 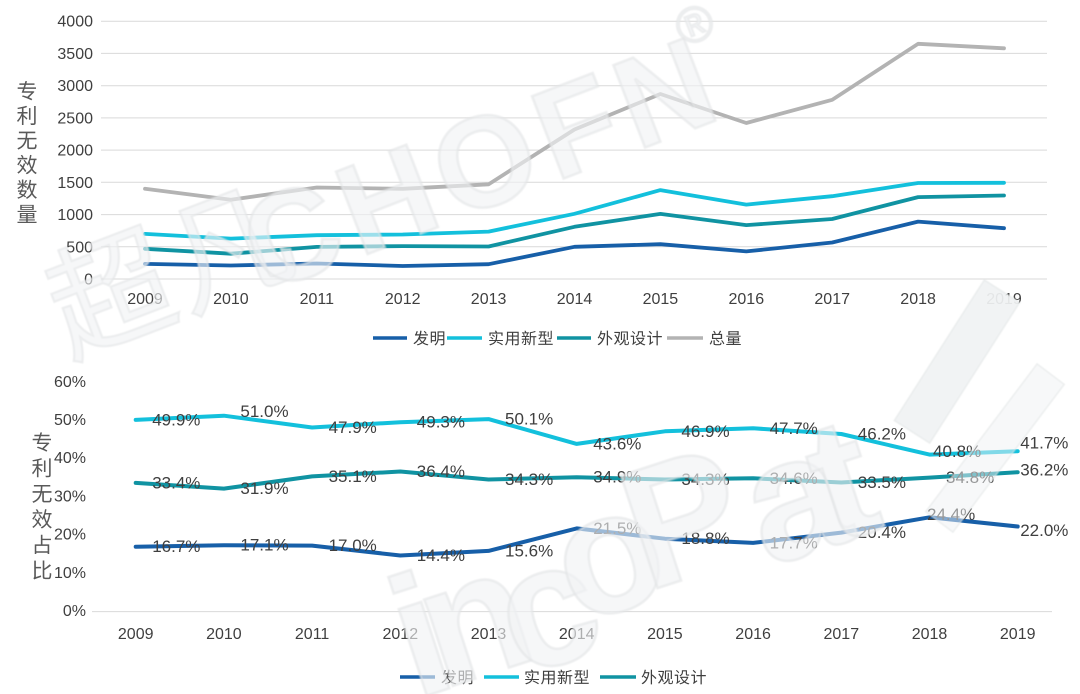 What do you see at coordinates (75, 54) in the screenshot?
I see `svg-text: 3500` at bounding box center [75, 54].